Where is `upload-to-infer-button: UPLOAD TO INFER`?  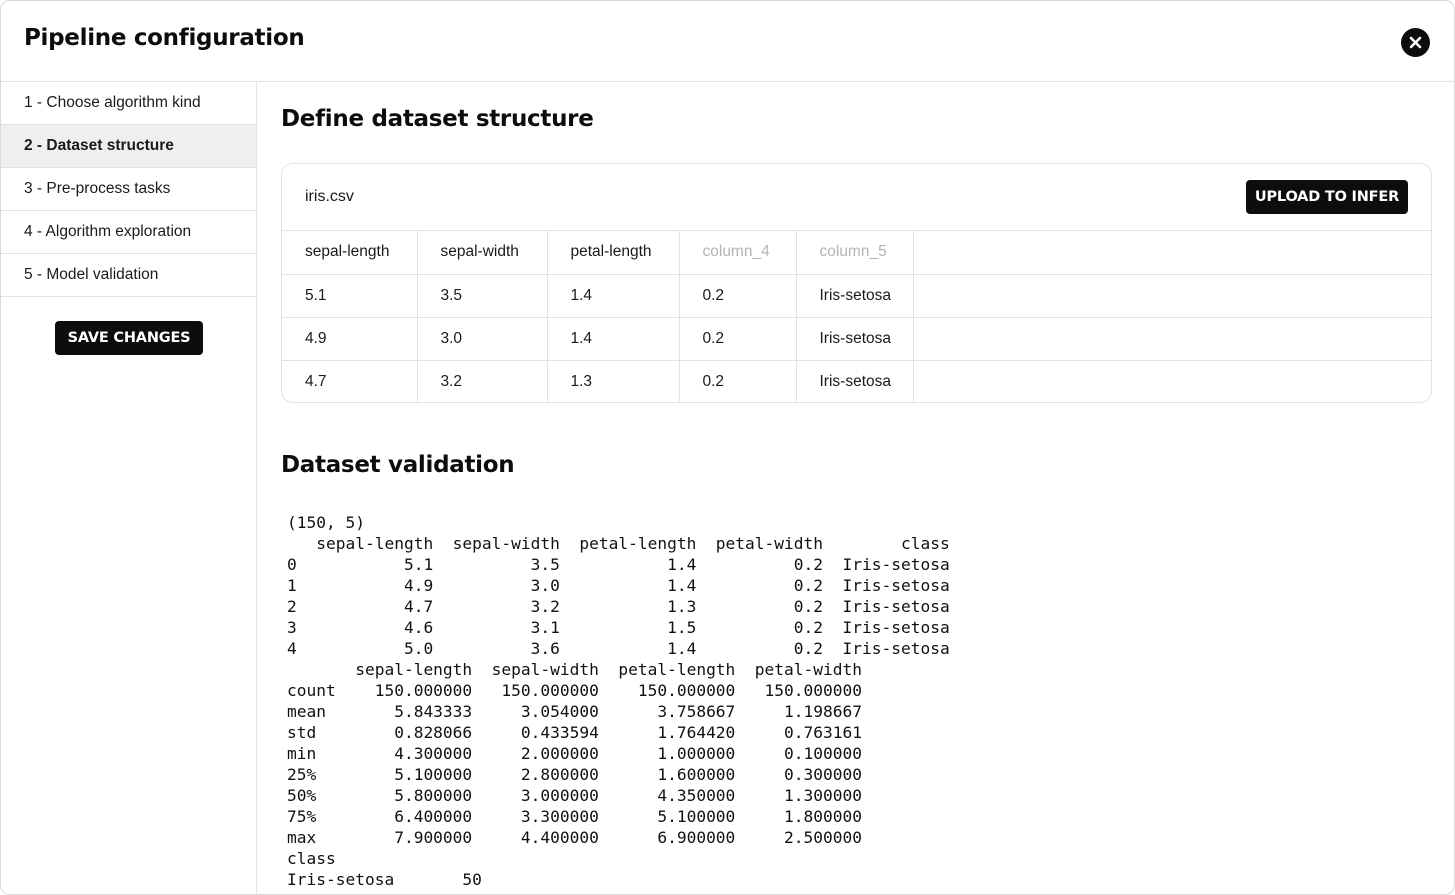 upload-to-infer-button: UPLOAD TO INFER is located at coordinates (1327, 197).